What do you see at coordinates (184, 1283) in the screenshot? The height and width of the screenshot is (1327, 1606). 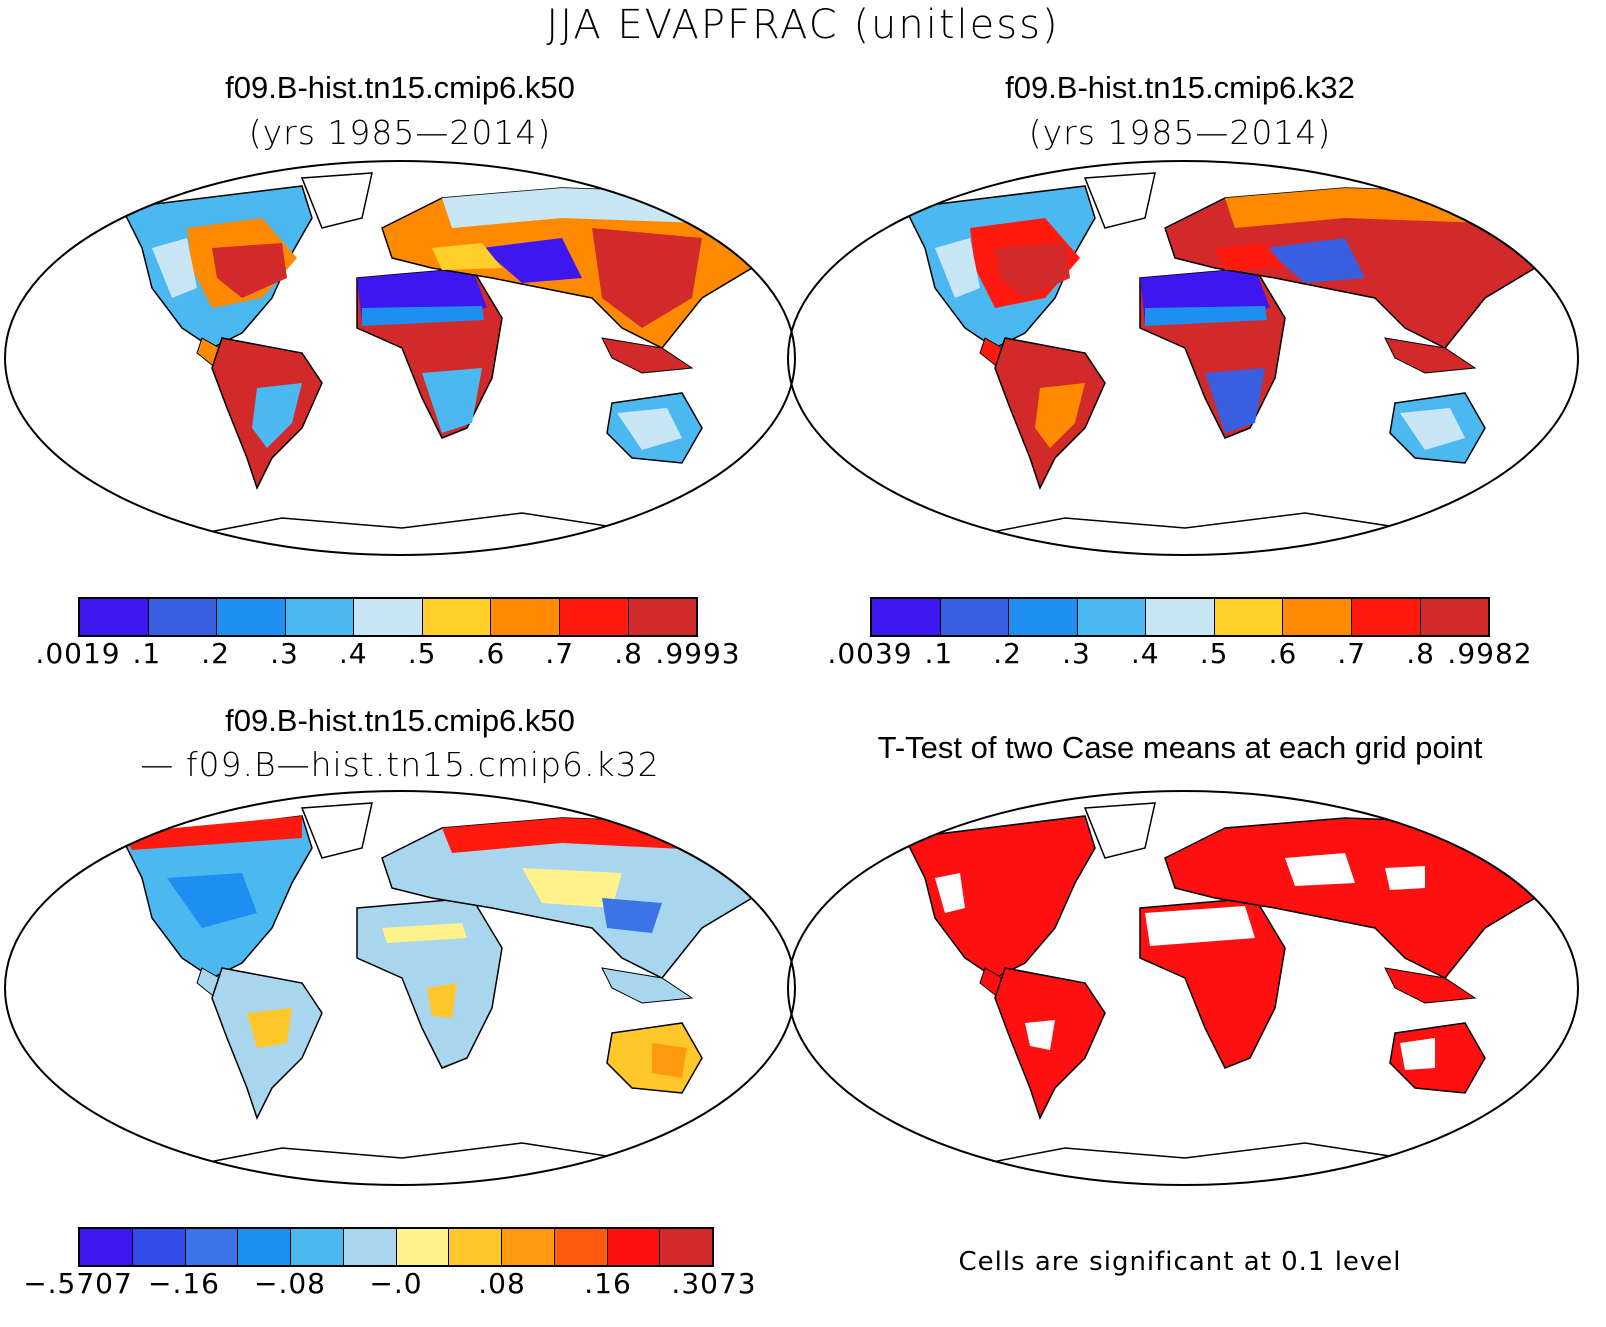 I see `colorbar-tick-label: −.16` at bounding box center [184, 1283].